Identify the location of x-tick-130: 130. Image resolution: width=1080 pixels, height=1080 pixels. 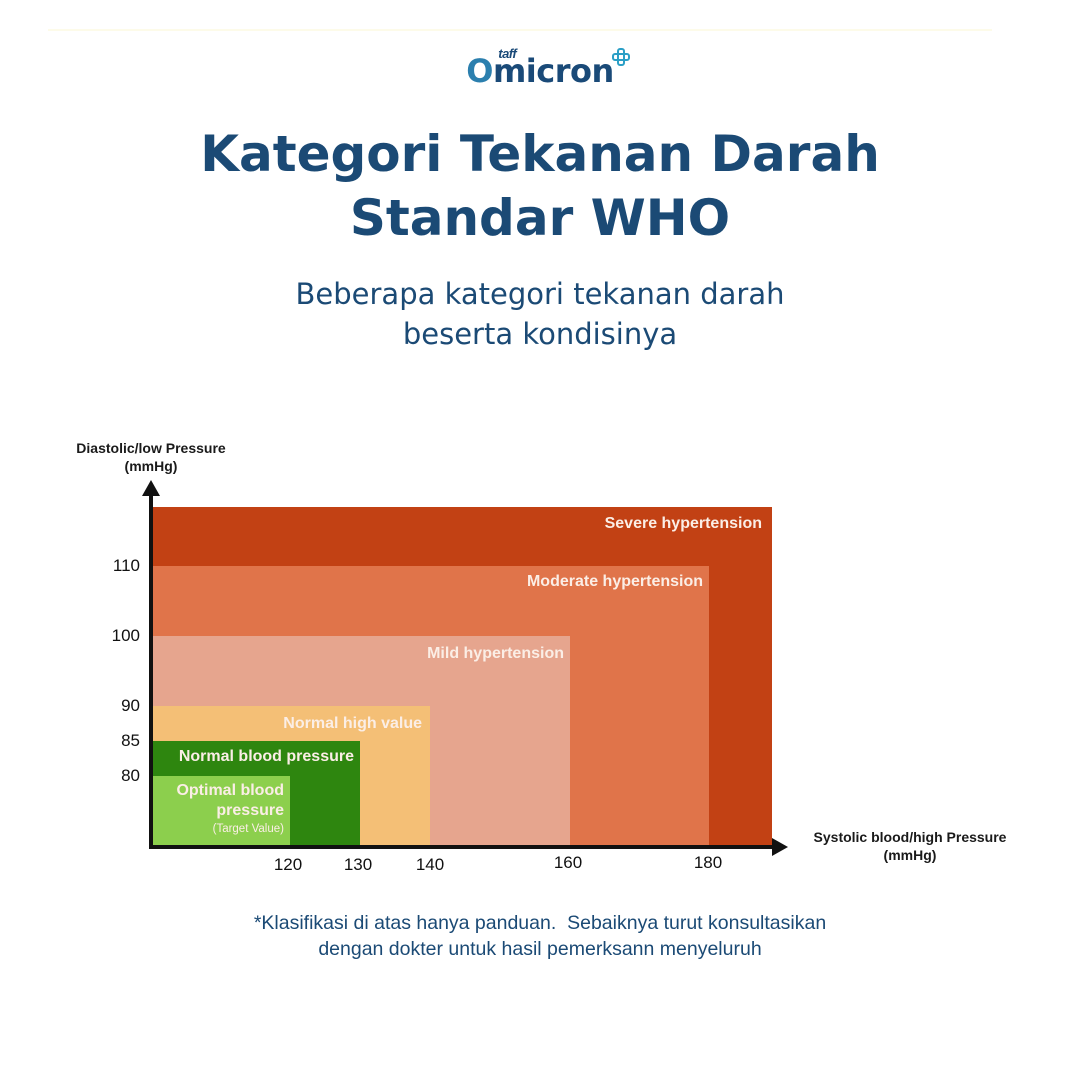
(358, 864).